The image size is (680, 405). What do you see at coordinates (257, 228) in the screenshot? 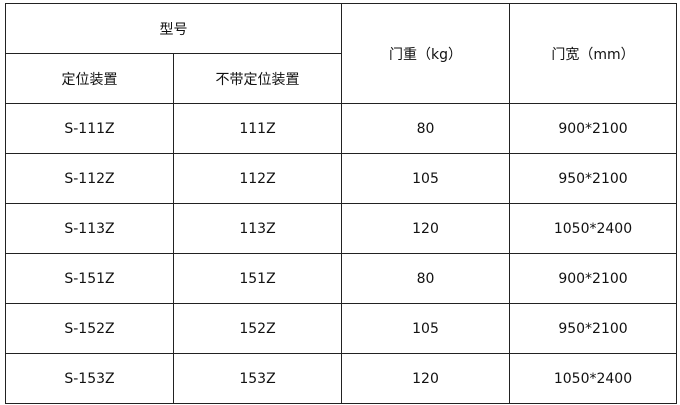
I see `cell-without-positioning: 113Z` at bounding box center [257, 228].